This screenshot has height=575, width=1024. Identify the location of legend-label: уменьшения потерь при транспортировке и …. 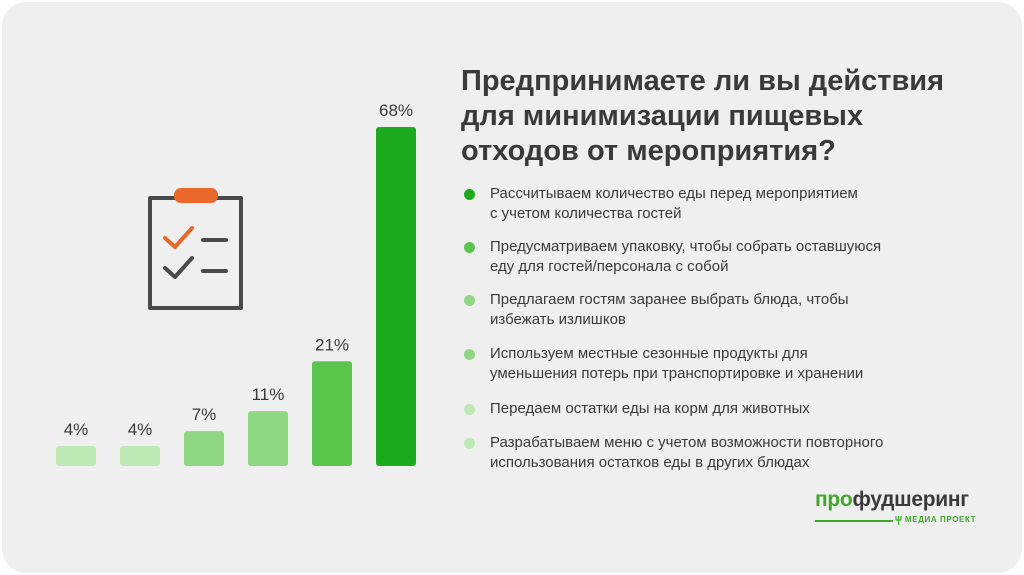
(677, 373).